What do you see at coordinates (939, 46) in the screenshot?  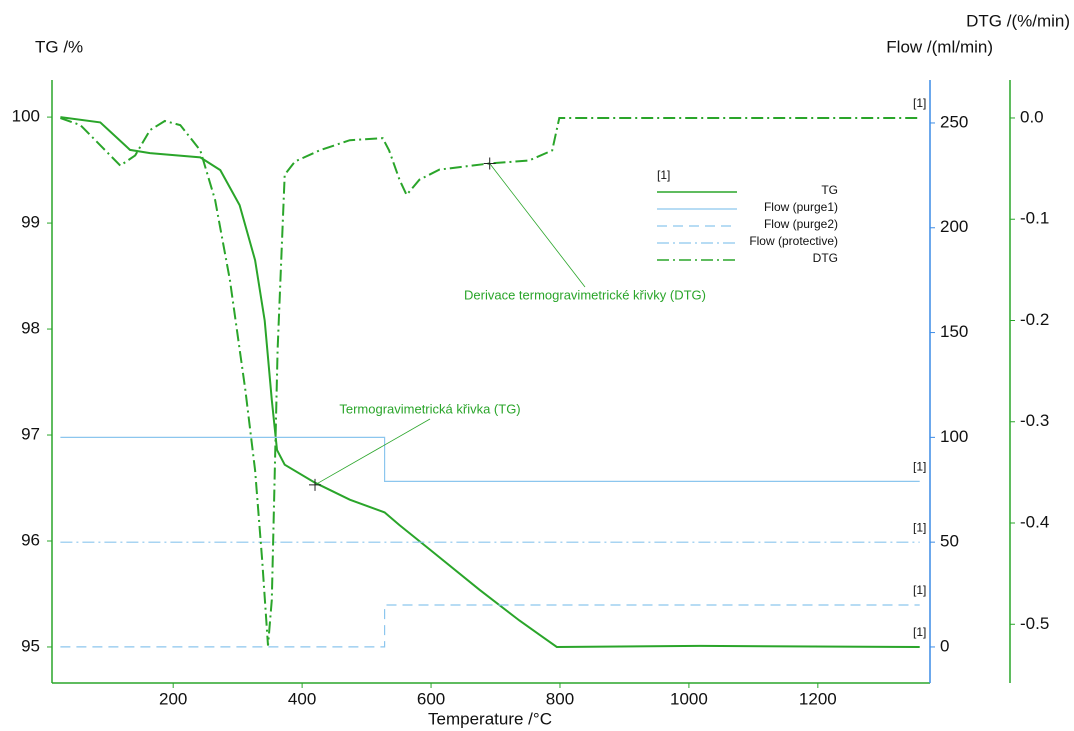 I see `y2-axis-title: Flow /(ml/min)` at bounding box center [939, 46].